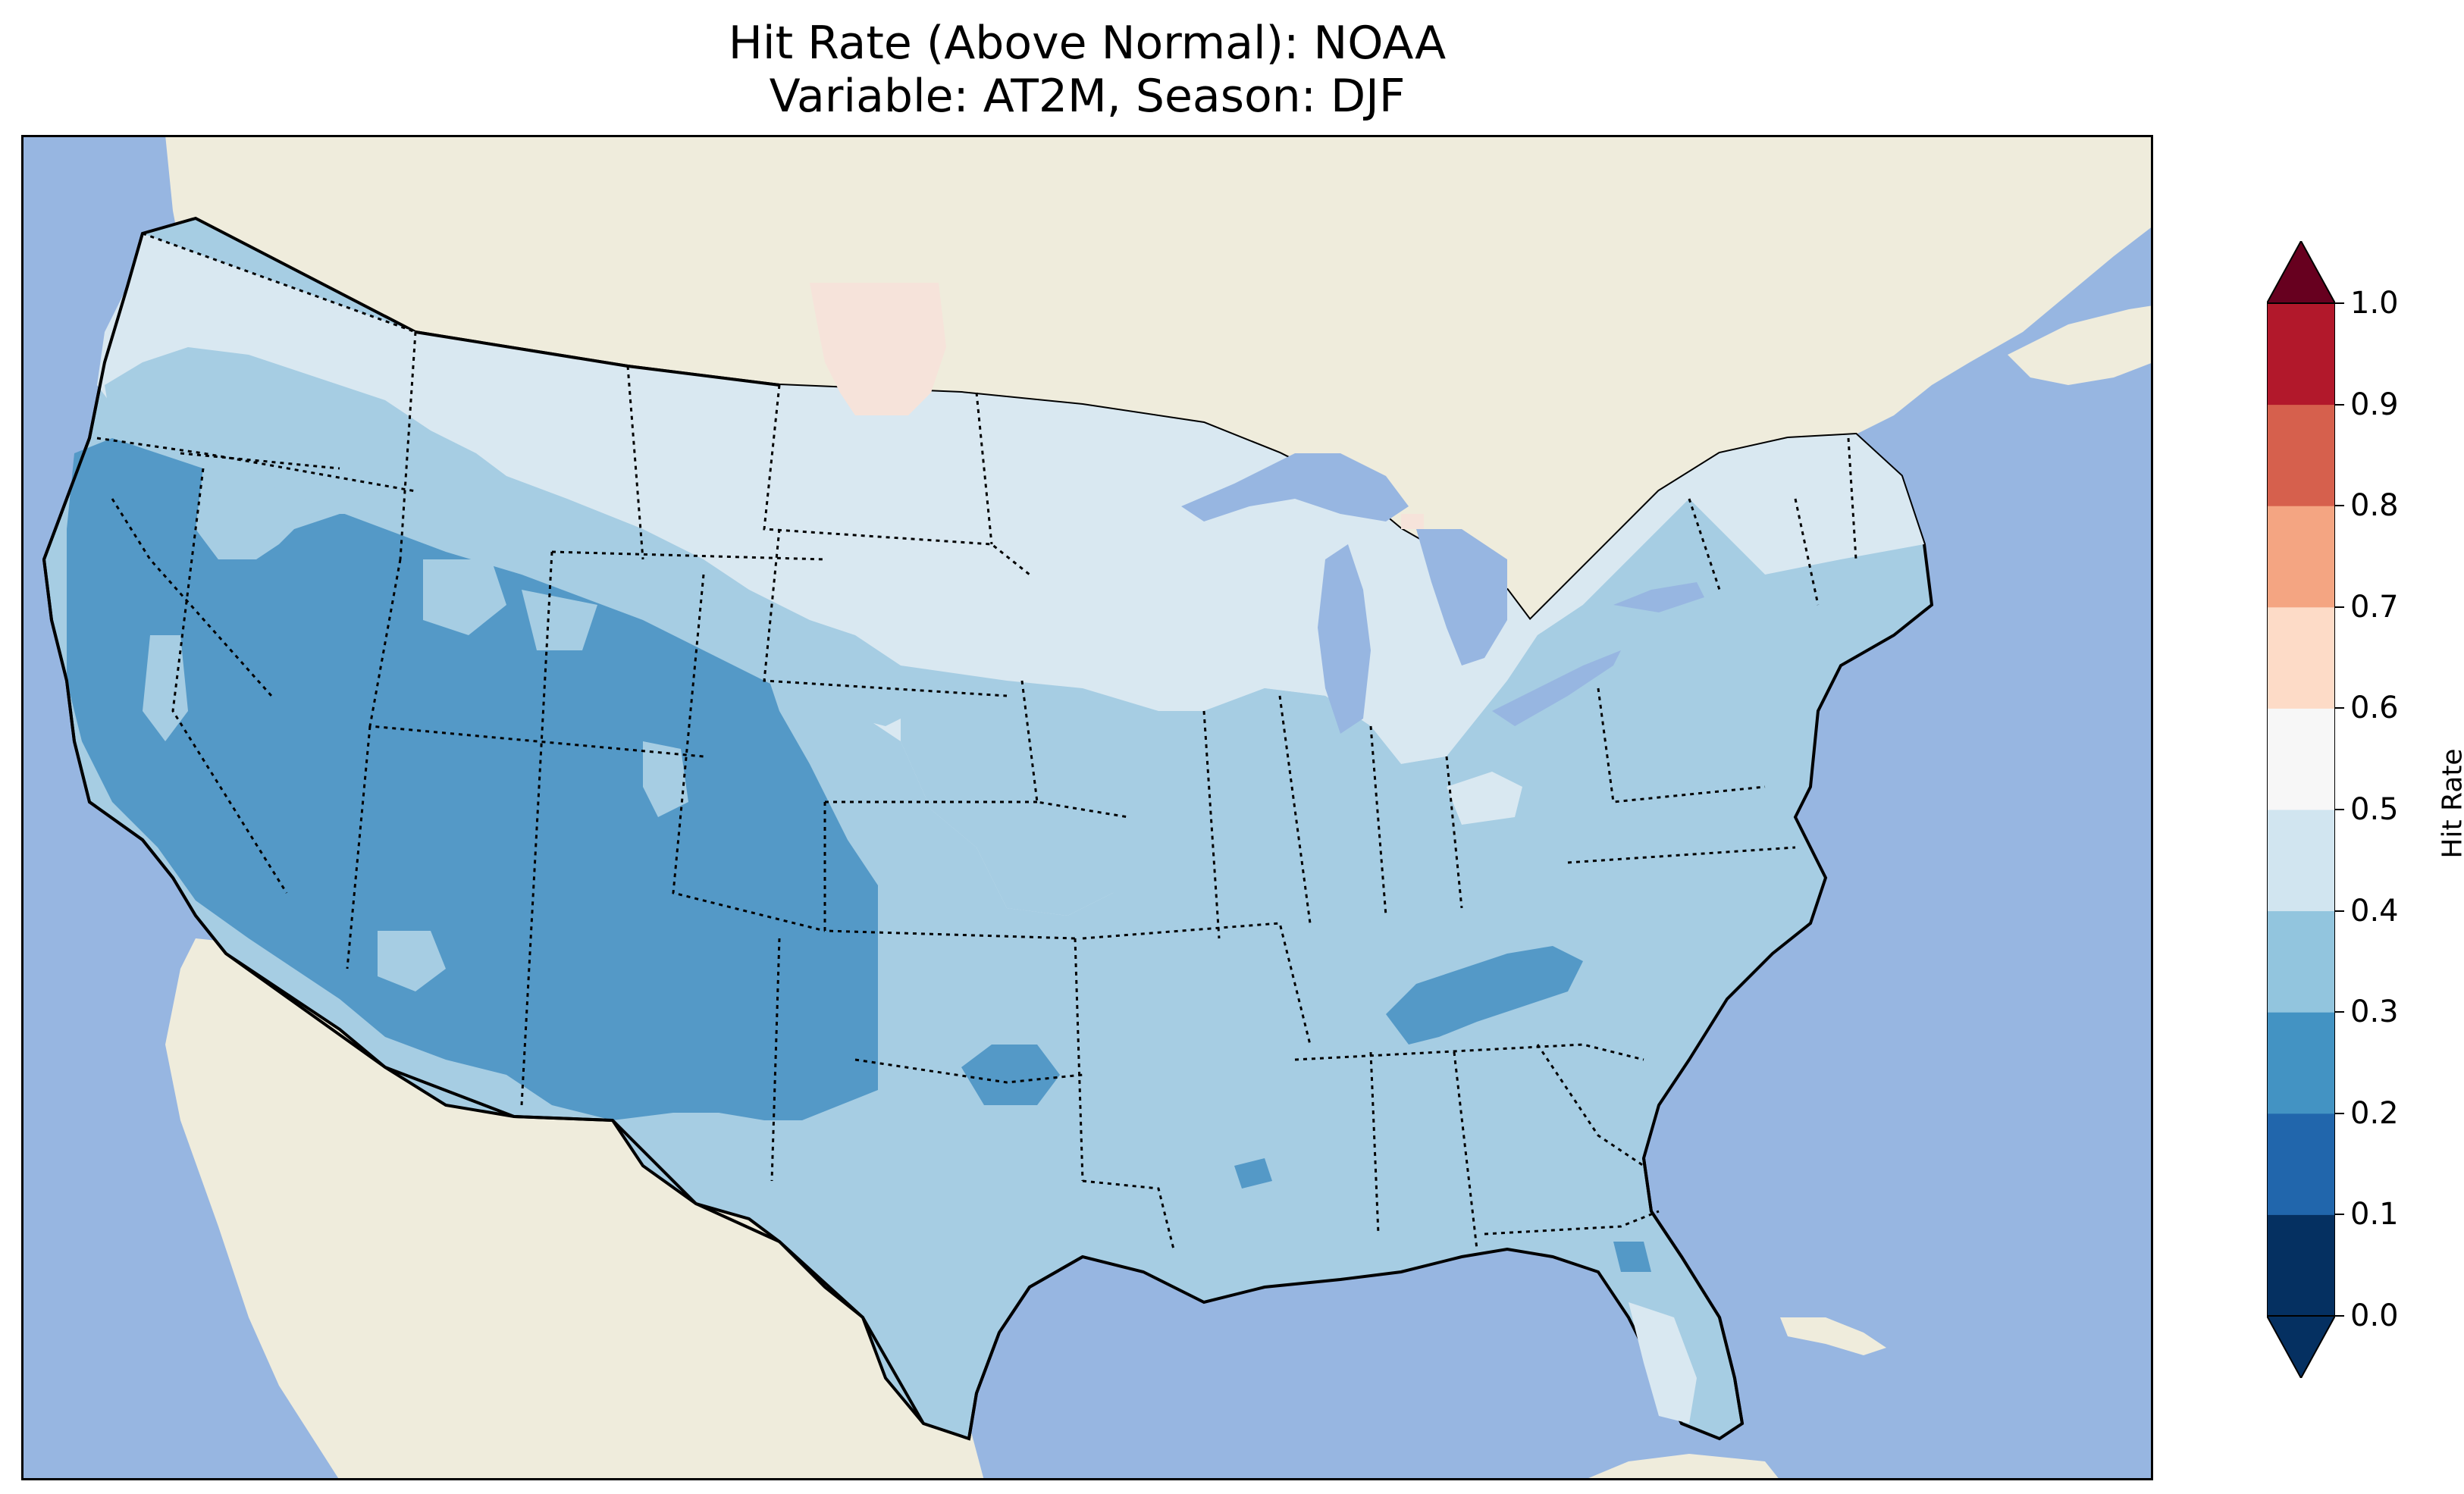 Image resolution: width=2464 pixels, height=1494 pixels. I want to click on colorbar-tick-label: 0.7, so click(2374, 607).